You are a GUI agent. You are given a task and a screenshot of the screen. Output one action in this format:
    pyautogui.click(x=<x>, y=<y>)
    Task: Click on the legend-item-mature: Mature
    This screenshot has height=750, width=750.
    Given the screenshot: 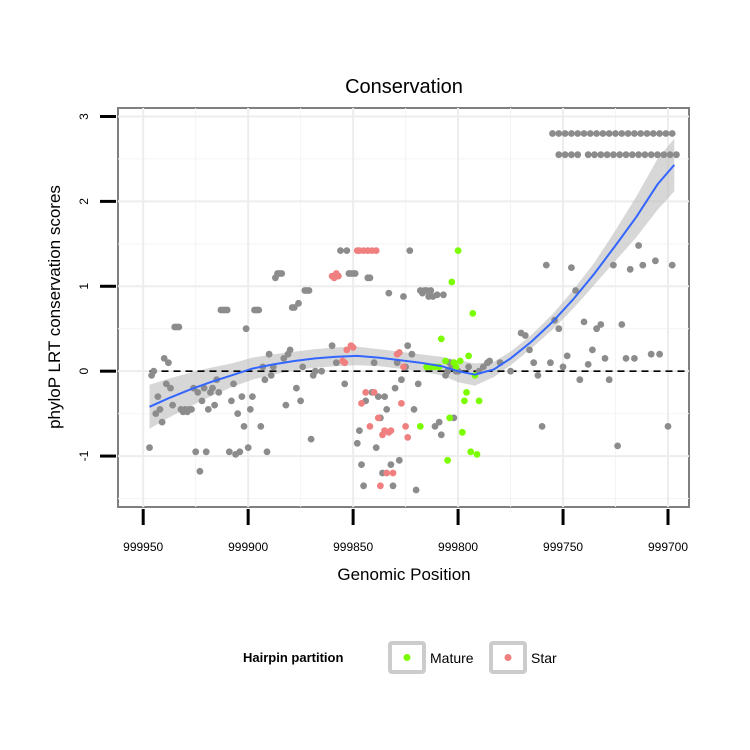 What is the action you would take?
    pyautogui.click(x=431, y=657)
    